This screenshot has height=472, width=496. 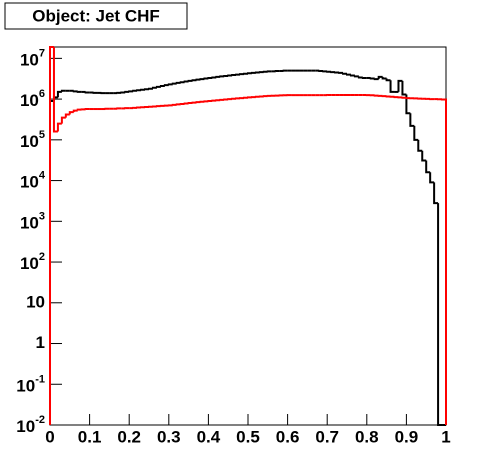 What do you see at coordinates (327, 436) in the screenshot?
I see `x-tick-label: 0.7` at bounding box center [327, 436].